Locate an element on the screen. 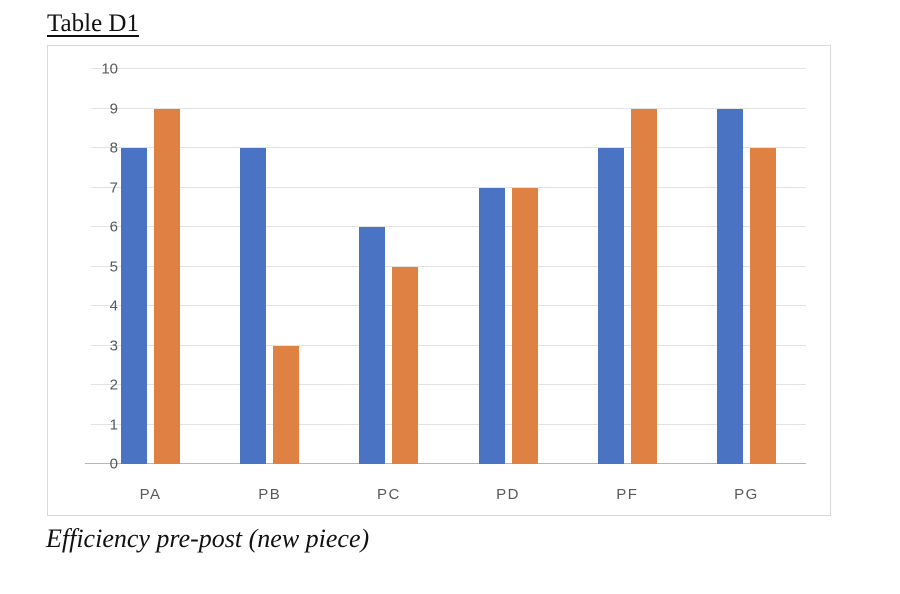  x-tick-label: PB is located at coordinates (270, 494).